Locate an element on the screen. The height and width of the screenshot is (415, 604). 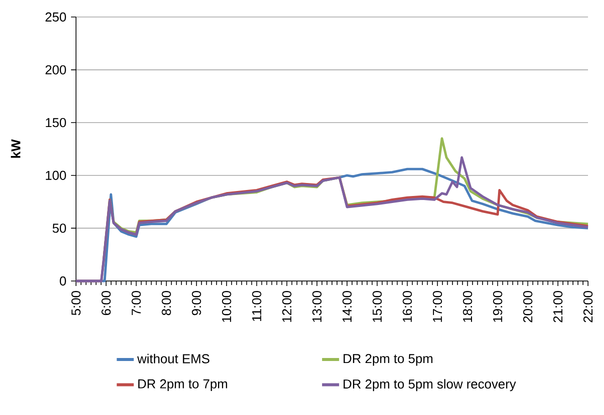
x-tick-label: 19:00 is located at coordinates (497, 306).